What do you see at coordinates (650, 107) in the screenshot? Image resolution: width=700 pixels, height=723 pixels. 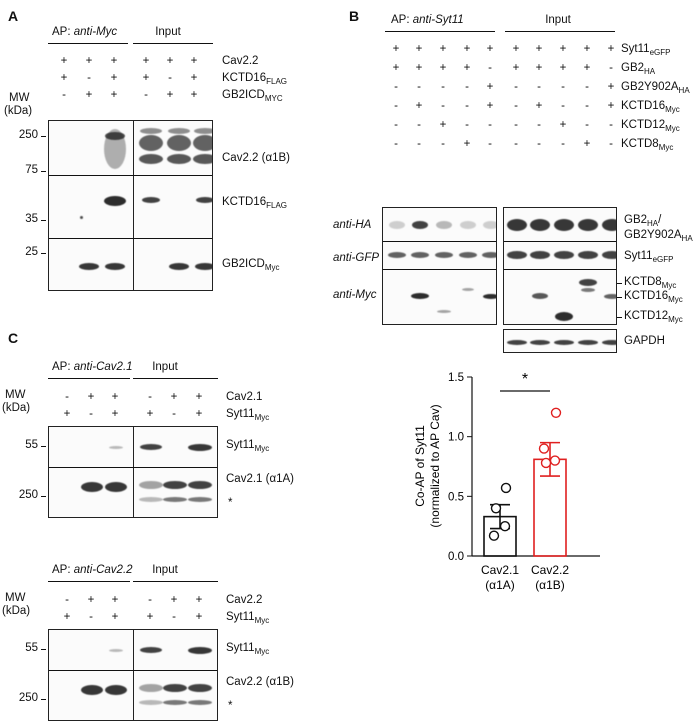 I see `condition-row-label: KCTD16Myc` at bounding box center [650, 107].